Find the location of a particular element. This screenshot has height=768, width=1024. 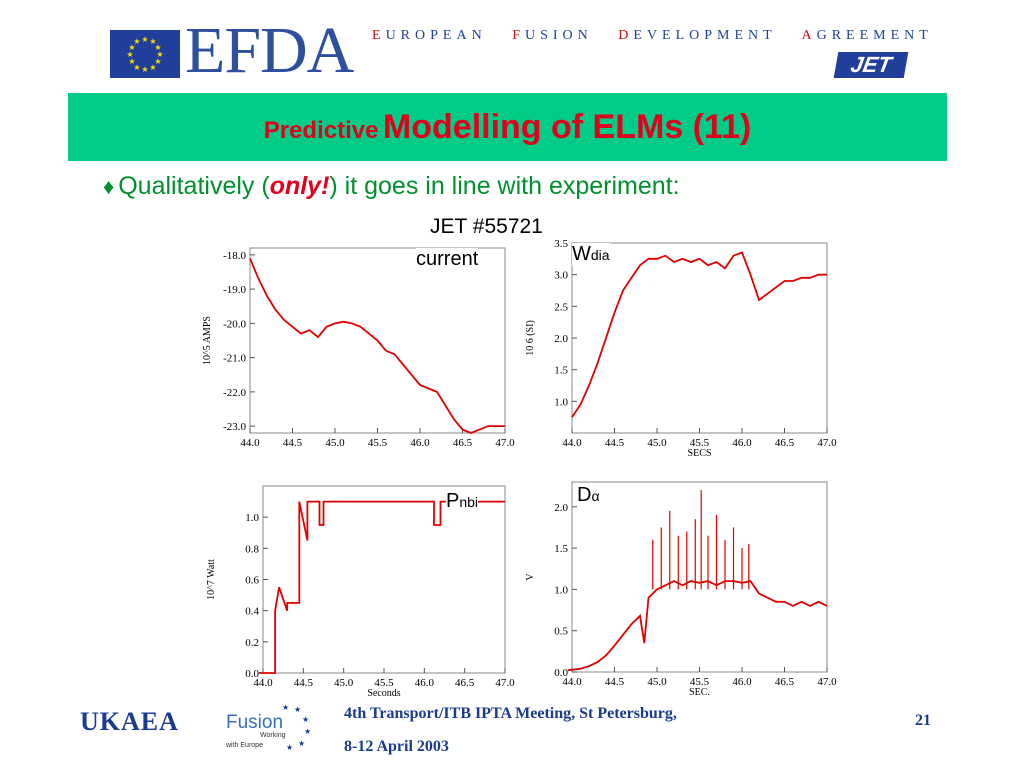

x-axis-label: SEC. is located at coordinates (699, 692).